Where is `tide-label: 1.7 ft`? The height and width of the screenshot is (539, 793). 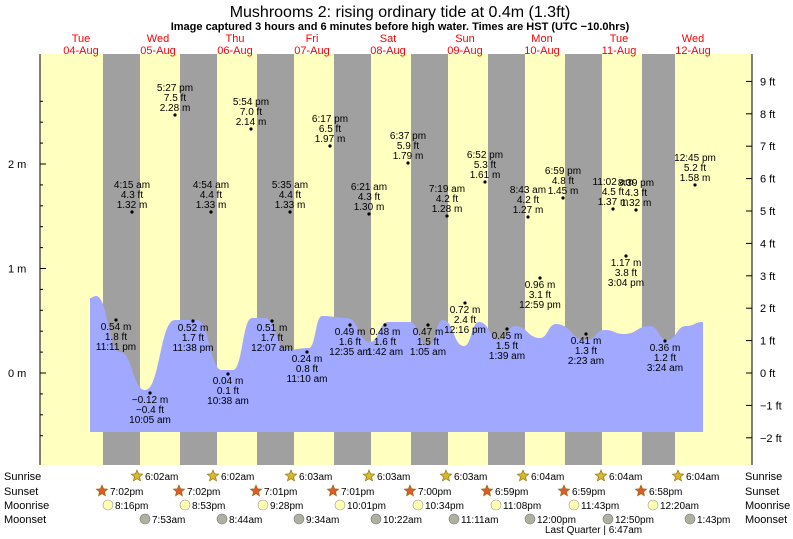
tide-label: 1.7 ft is located at coordinates (193, 338).